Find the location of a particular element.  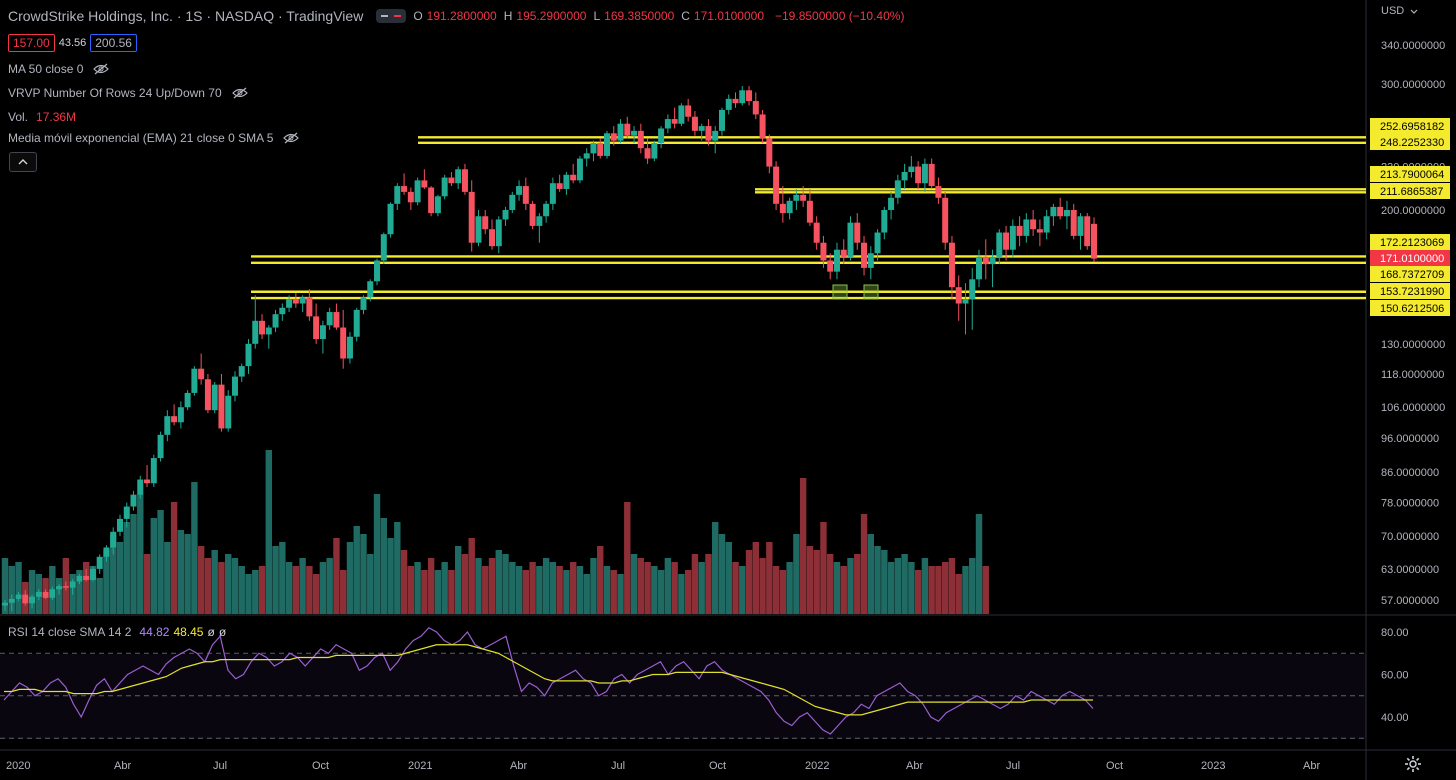

rsi-indicator-label: RSI 14 close SMA 14 2 is located at coordinates (70, 632).